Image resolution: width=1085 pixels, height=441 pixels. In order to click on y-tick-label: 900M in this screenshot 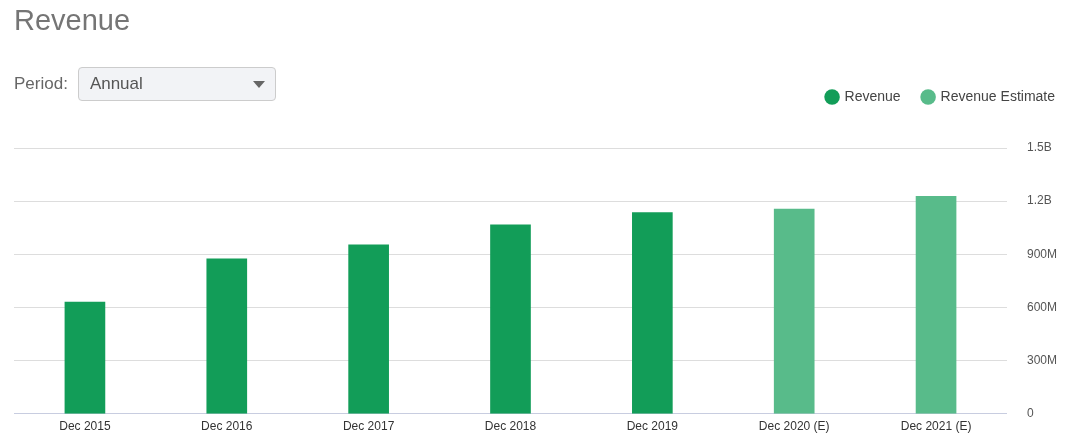, I will do `click(1042, 253)`.